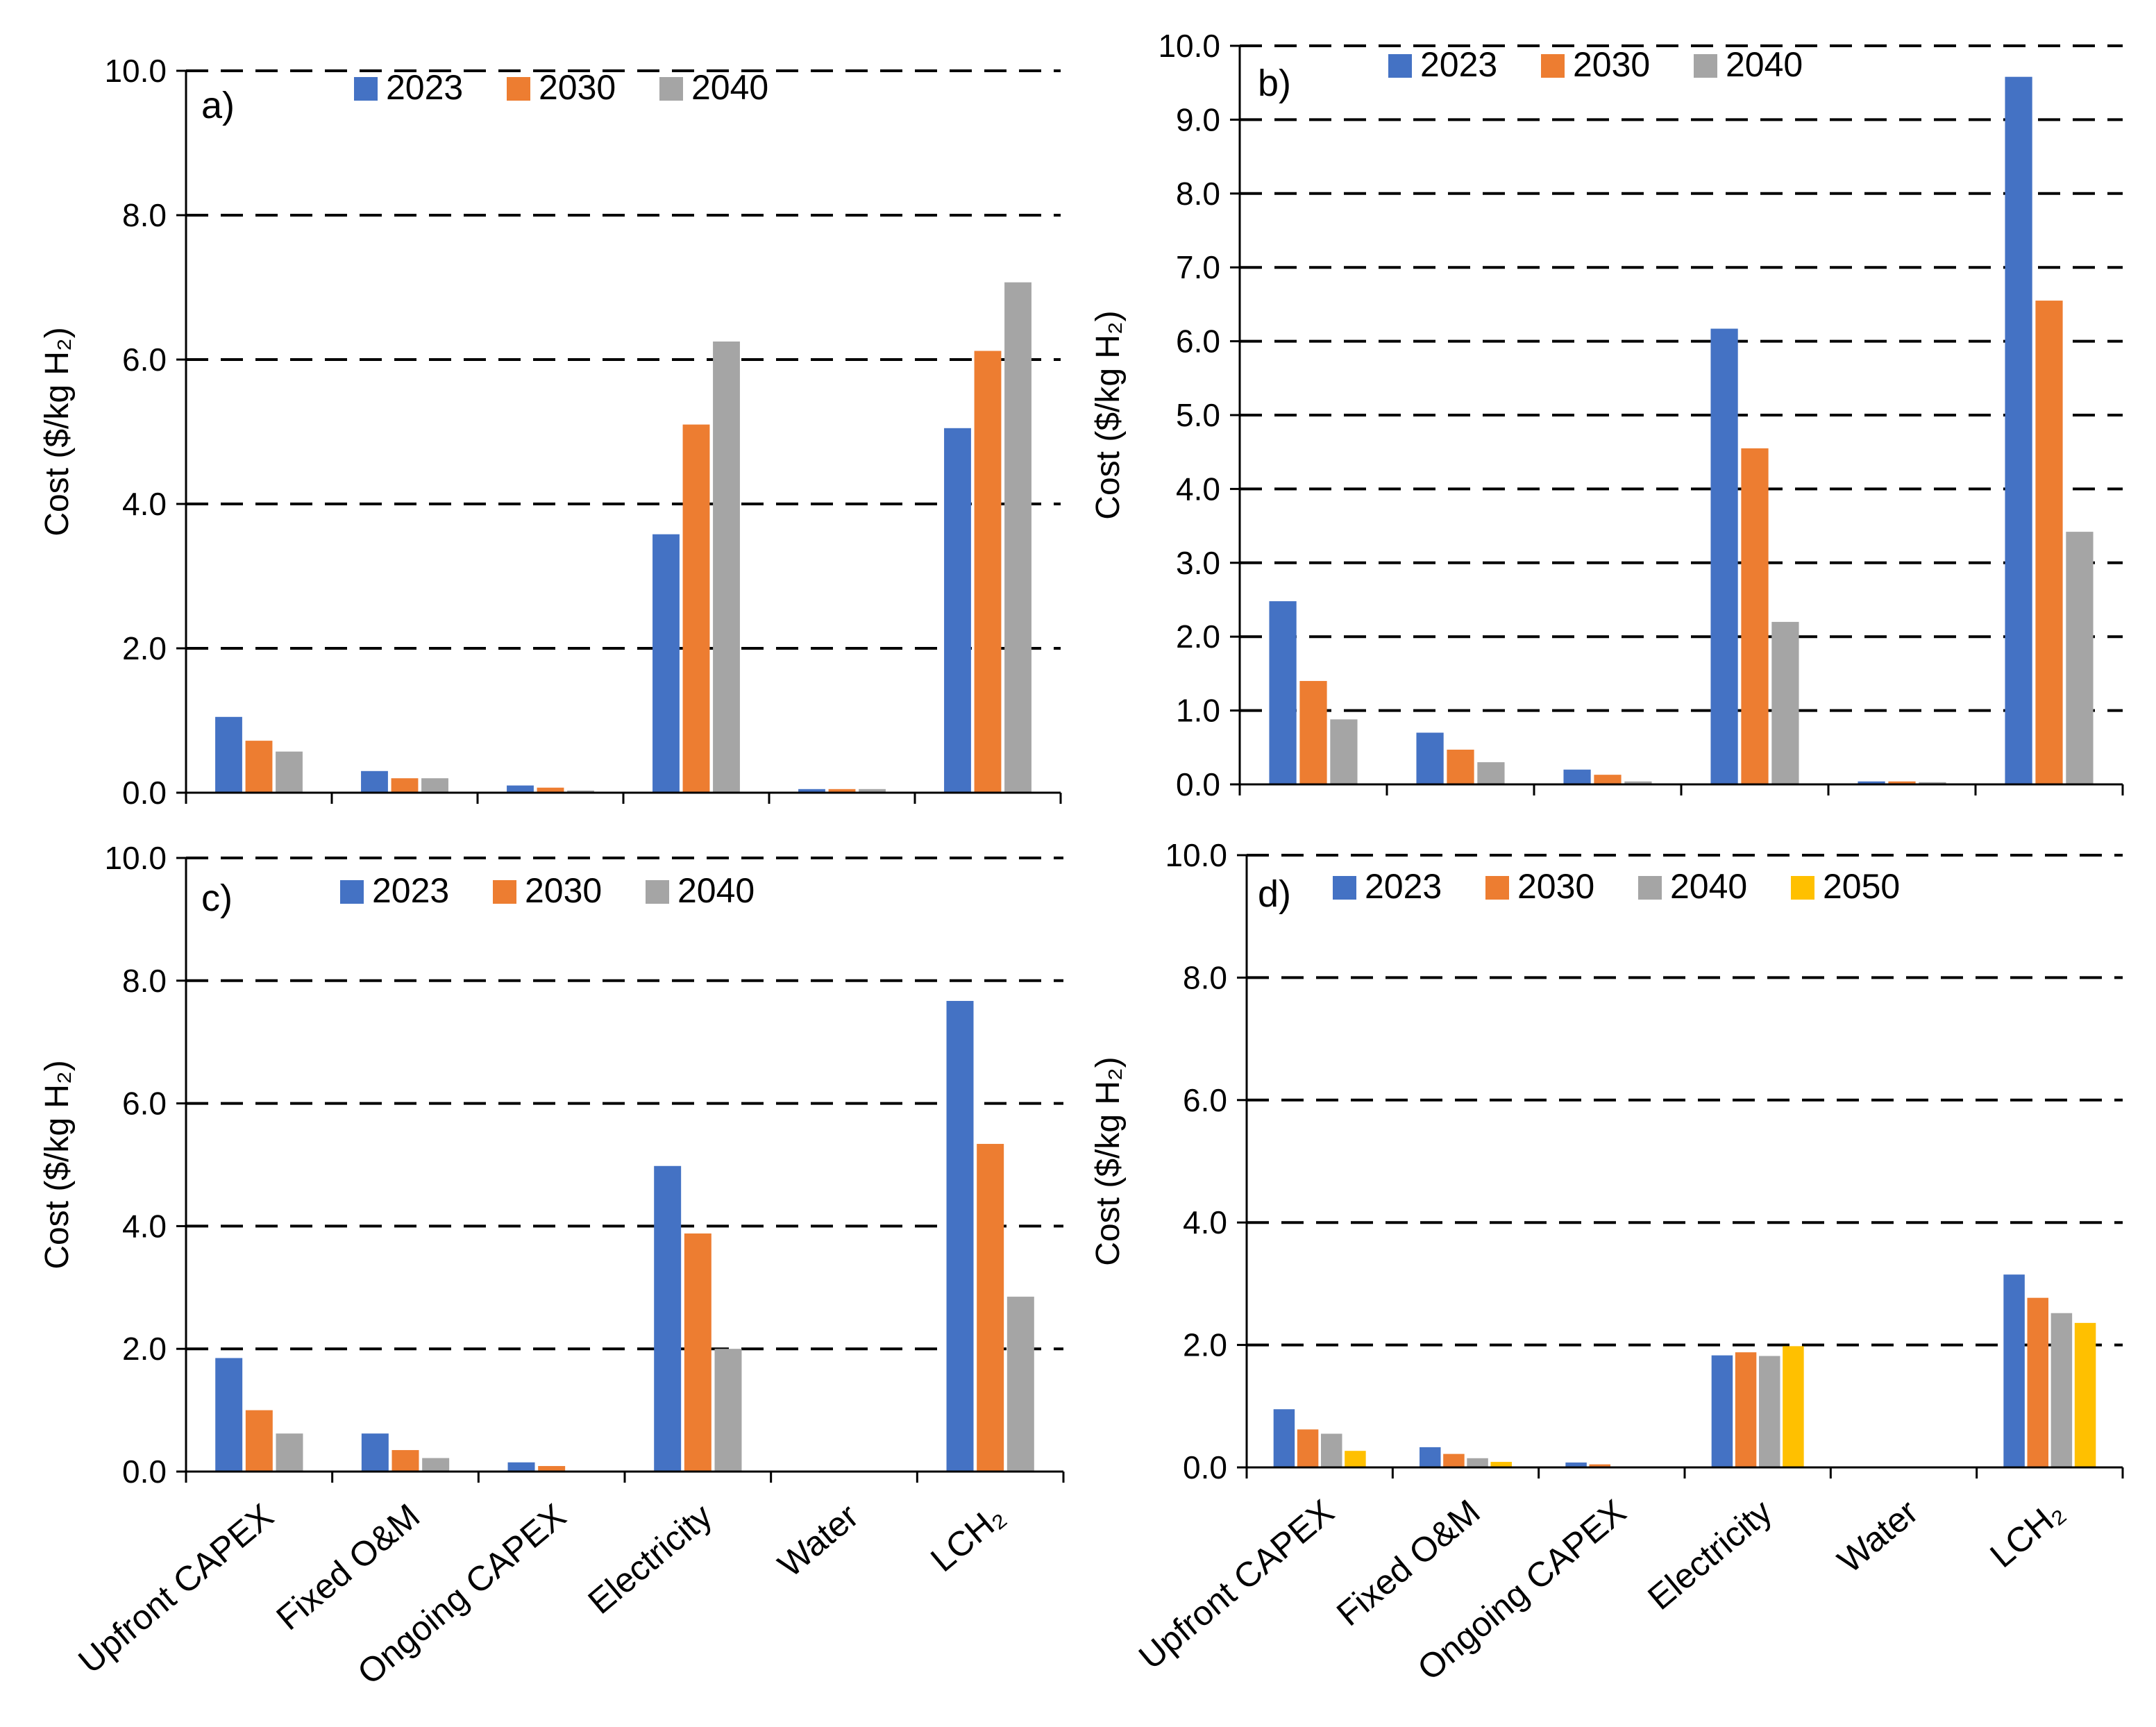 The image size is (2156, 1727). Describe the element at coordinates (144, 793) in the screenshot. I see `y-tick-label: 0.0` at that location.